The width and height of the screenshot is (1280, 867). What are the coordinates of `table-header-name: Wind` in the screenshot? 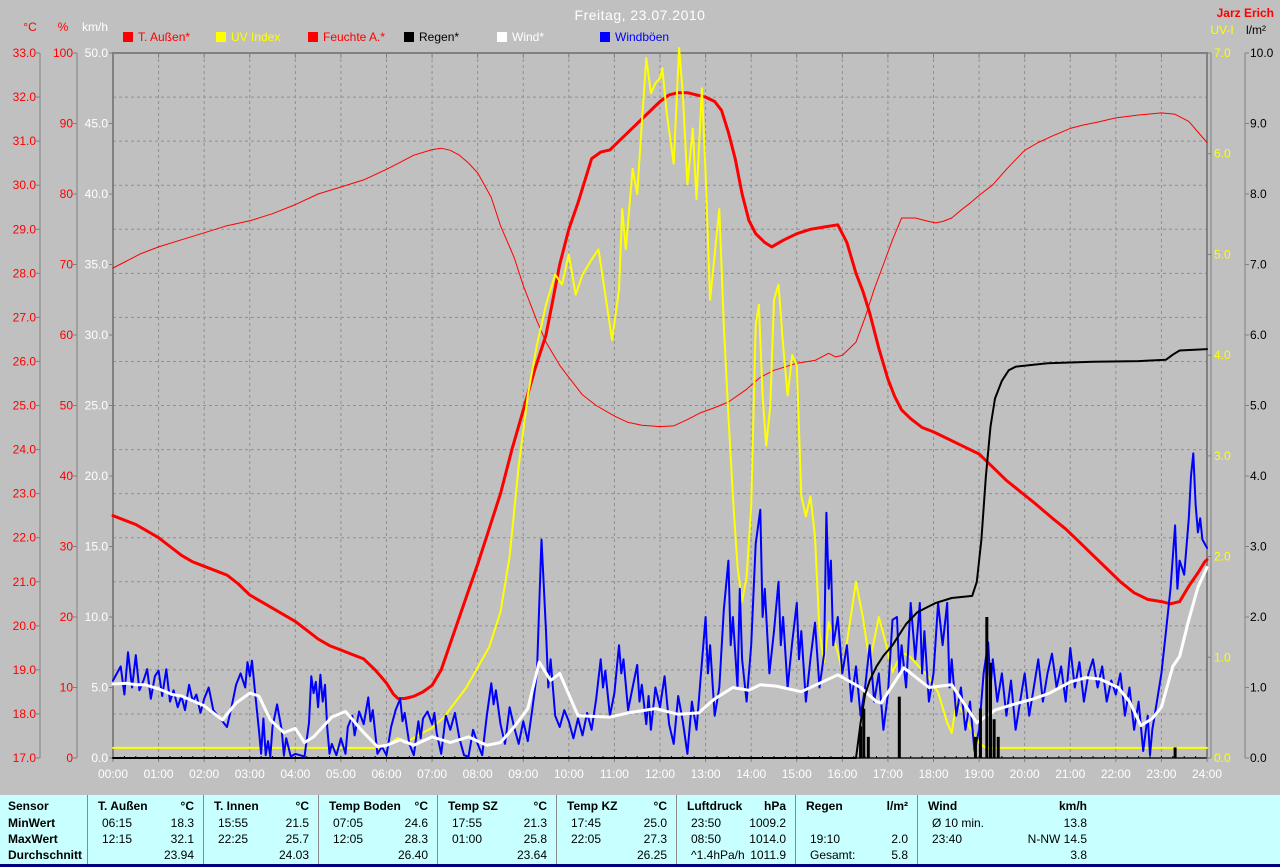 It's located at (943, 806).